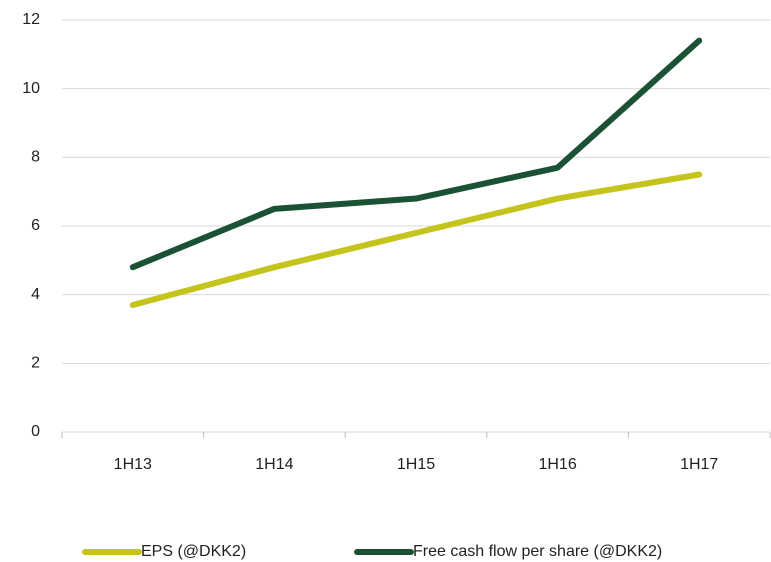 This screenshot has height=562, width=771. I want to click on x-tick-label: 1H16, so click(557, 464).